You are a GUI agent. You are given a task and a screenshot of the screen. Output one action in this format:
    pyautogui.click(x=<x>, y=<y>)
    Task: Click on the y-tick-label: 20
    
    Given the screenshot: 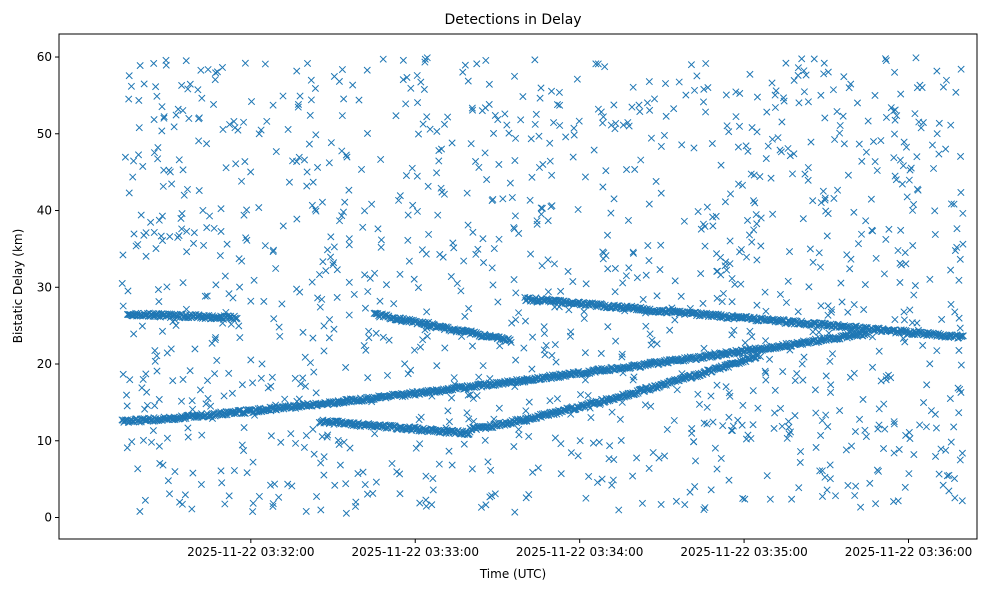 What is the action you would take?
    pyautogui.click(x=44, y=364)
    